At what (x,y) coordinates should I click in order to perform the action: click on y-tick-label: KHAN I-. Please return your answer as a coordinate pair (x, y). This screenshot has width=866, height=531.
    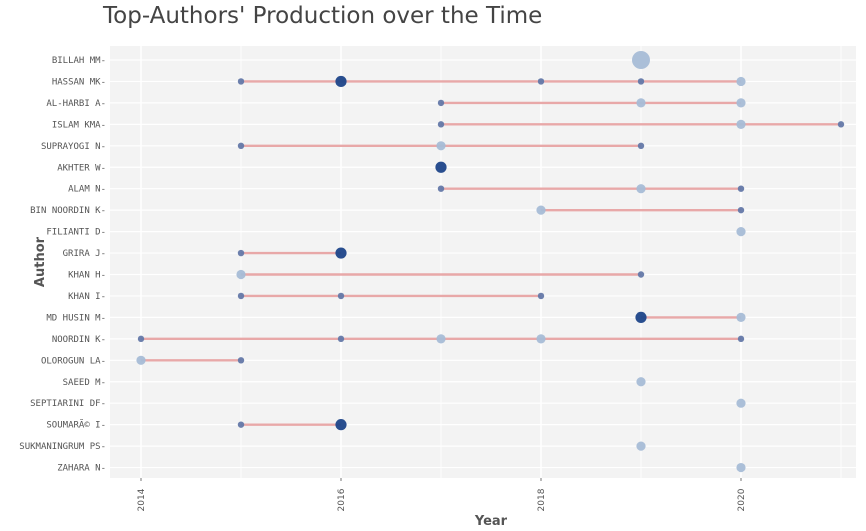
    Looking at the image, I should click on (87, 297).